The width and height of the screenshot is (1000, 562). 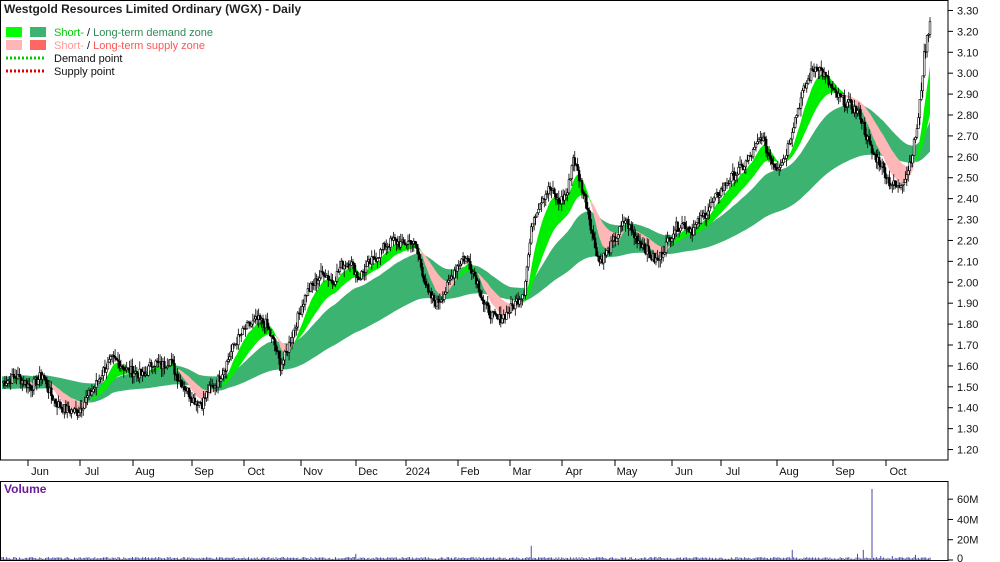 What do you see at coordinates (967, 283) in the screenshot?
I see `price-axis-label: 2.00` at bounding box center [967, 283].